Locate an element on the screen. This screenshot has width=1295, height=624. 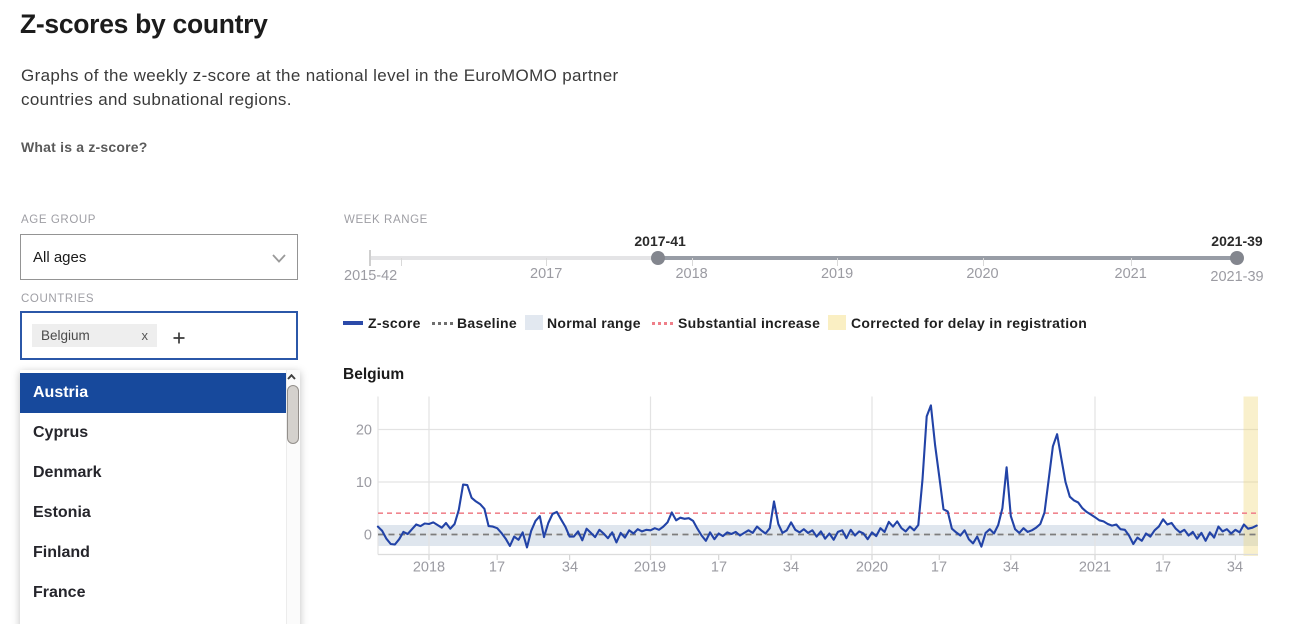
svg-text: 10 is located at coordinates (364, 483).